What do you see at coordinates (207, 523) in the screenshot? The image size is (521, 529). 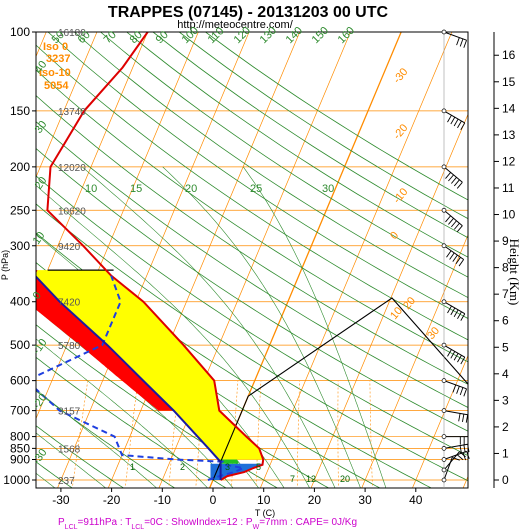 I see `footer-indices: PLCL=911hPa : TLCL=0C : ShowIndex=12` at bounding box center [207, 523].